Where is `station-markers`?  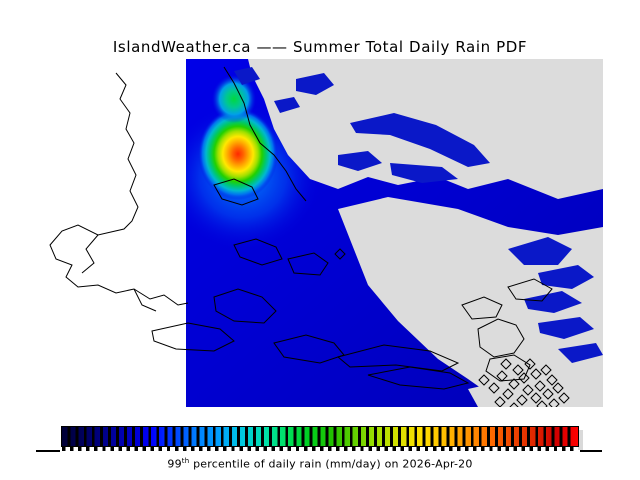
station-markers is located at coordinates (452, 327).